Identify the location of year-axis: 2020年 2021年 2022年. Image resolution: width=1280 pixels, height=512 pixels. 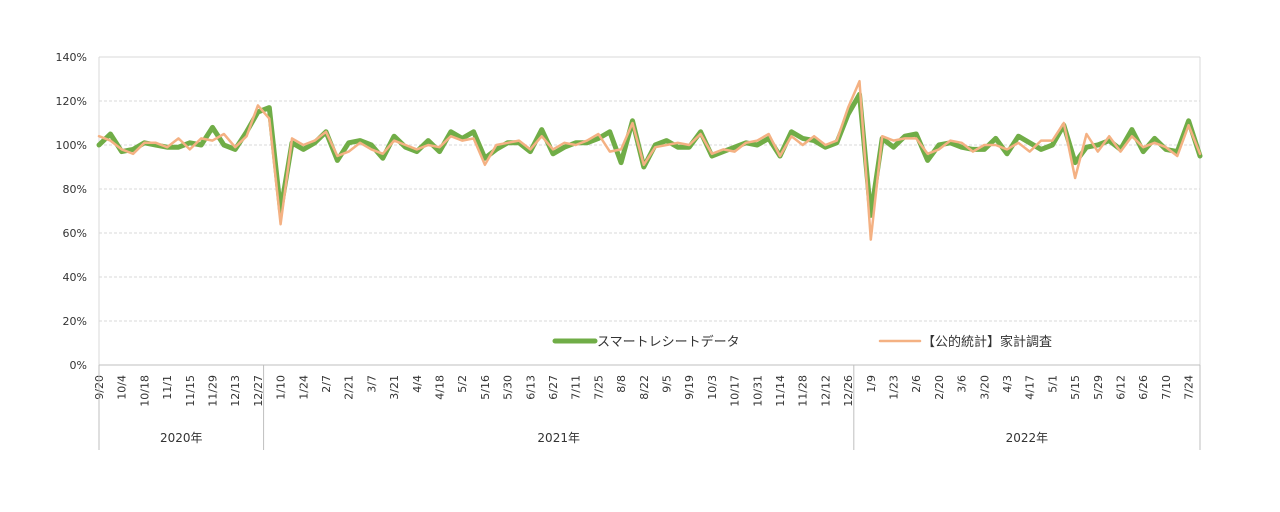
(649, 407).